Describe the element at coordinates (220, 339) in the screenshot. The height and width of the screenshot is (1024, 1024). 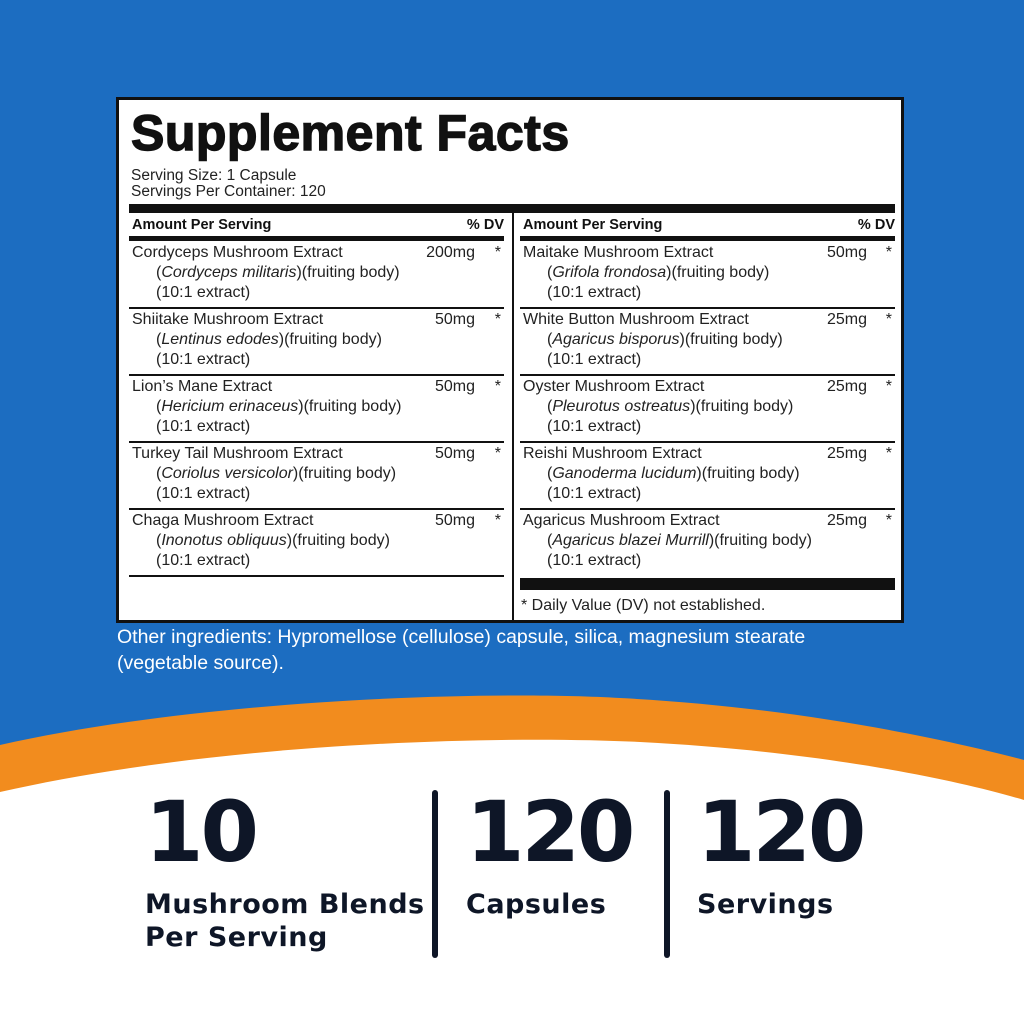
I see `latin-name: Lentinus edodes` at that location.